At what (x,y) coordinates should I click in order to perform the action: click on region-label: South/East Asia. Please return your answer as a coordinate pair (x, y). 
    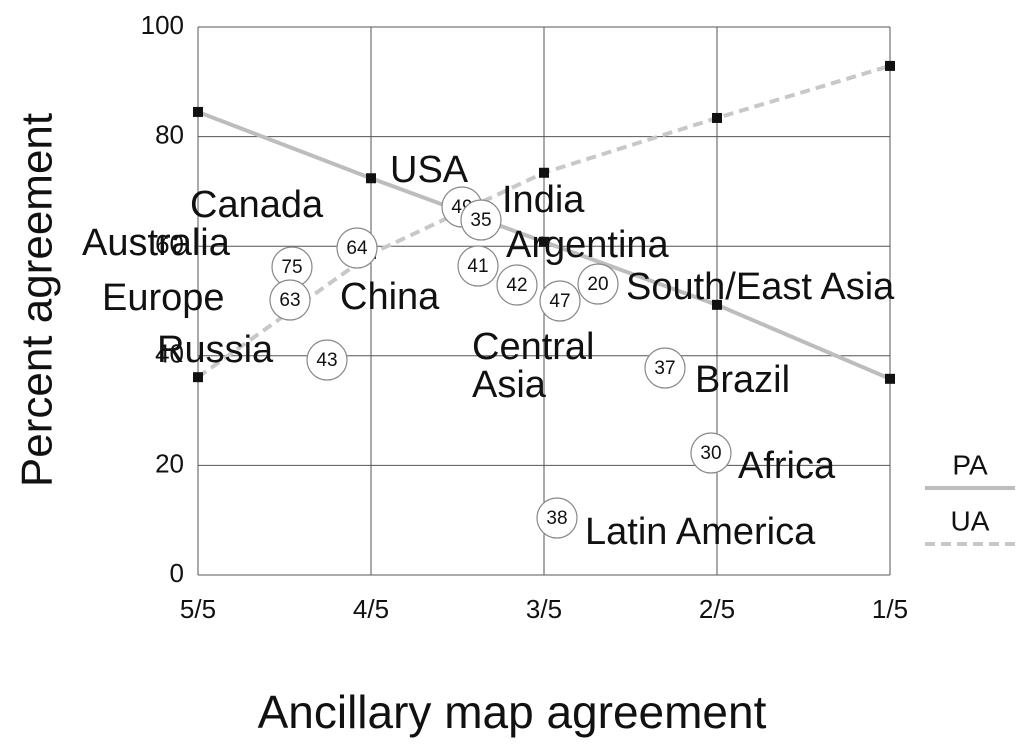
    Looking at the image, I should click on (760, 287).